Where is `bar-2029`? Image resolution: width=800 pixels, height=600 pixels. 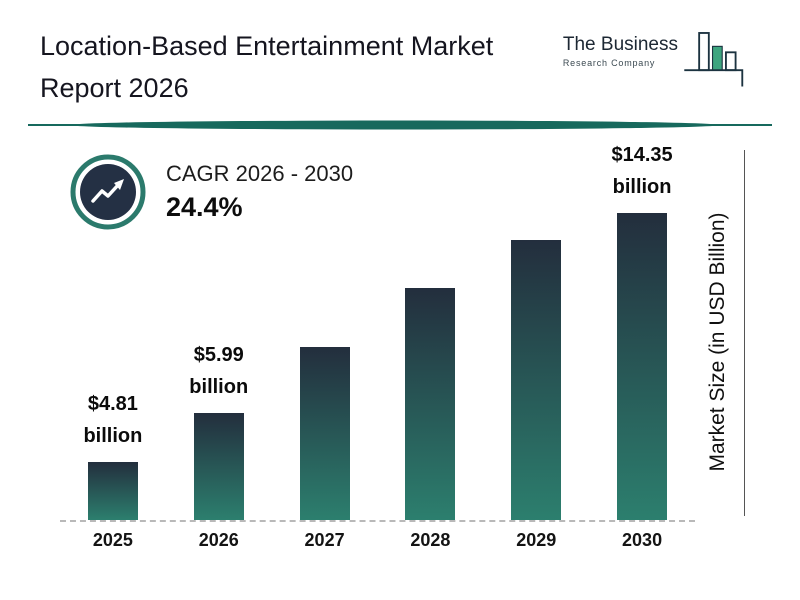
bar-2029 is located at coordinates (536, 380).